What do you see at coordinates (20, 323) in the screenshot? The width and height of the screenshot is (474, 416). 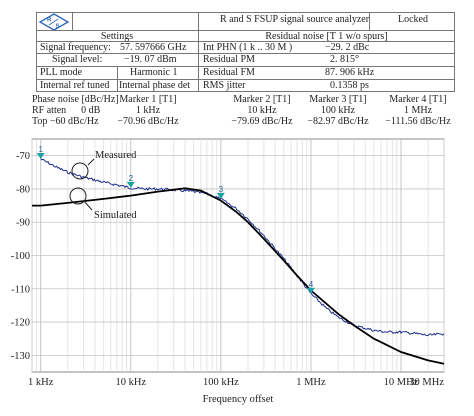 I see `y-tick-label: -120` at bounding box center [20, 323].